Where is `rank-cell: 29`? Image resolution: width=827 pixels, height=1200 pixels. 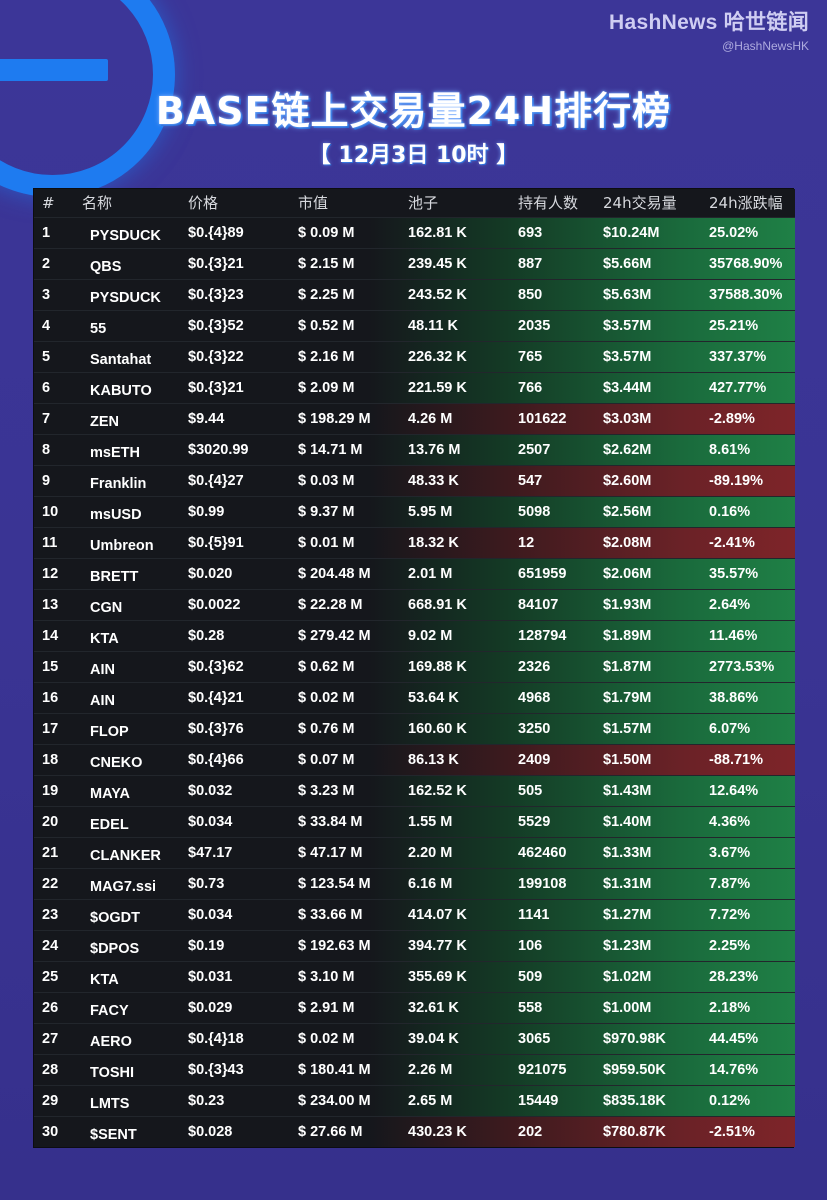
rank-cell: 29 is located at coordinates (50, 1101).